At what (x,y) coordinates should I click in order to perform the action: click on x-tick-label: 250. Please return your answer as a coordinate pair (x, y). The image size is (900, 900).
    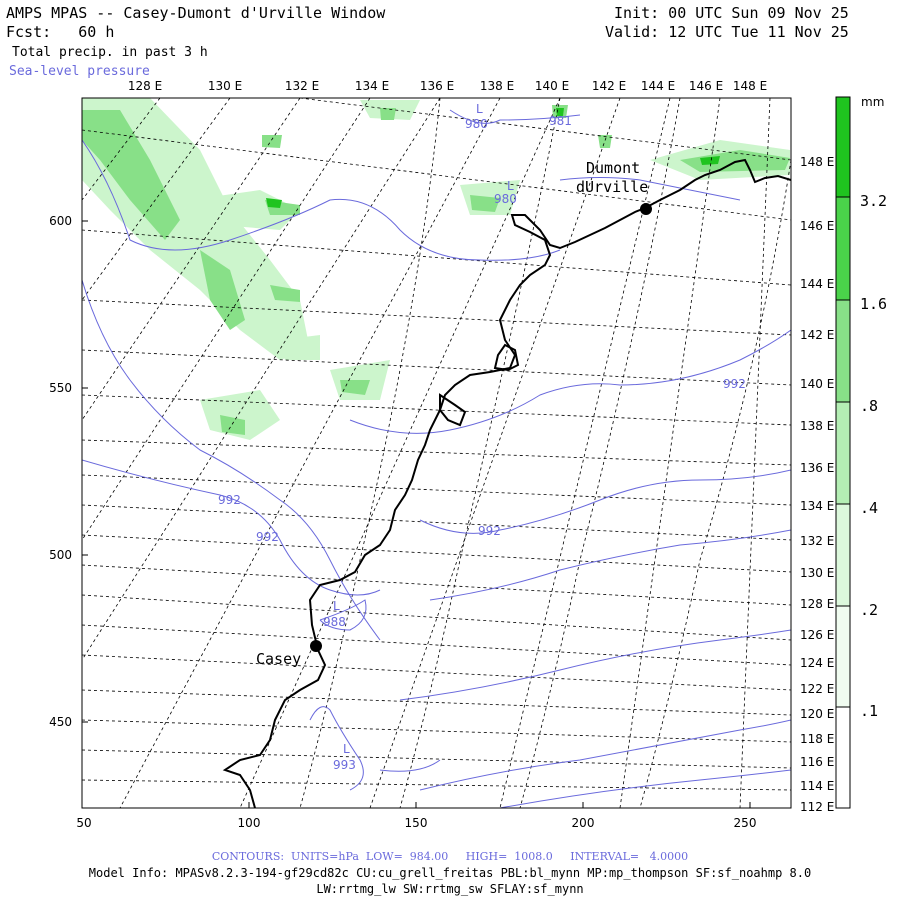
    Looking at the image, I should click on (745, 823).